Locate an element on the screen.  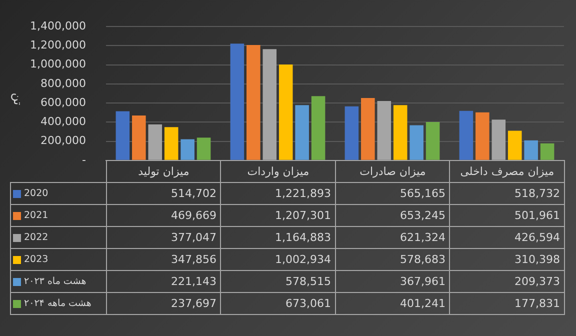
data-label: 1,221,893 is located at coordinates (278, 193).